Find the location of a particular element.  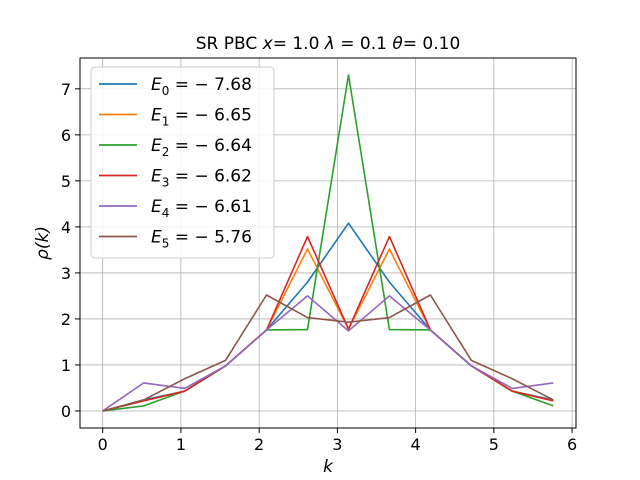

y-tick-label: 1 is located at coordinates (66, 365).